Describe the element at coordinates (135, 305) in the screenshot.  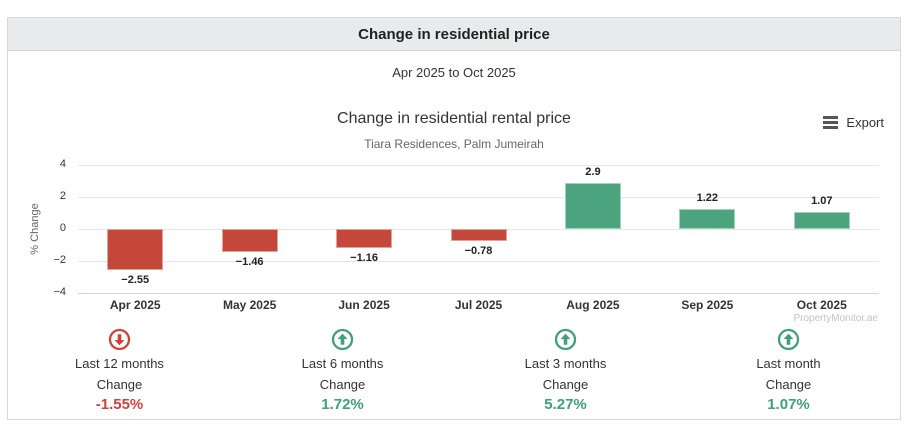
I see `x-axis-label: Apr 2025` at that location.